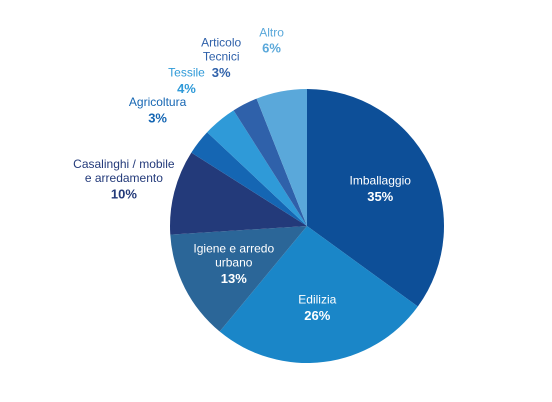 The width and height of the screenshot is (552, 402). What do you see at coordinates (233, 248) in the screenshot?
I see `label-line: Igiene e arredo` at bounding box center [233, 248].